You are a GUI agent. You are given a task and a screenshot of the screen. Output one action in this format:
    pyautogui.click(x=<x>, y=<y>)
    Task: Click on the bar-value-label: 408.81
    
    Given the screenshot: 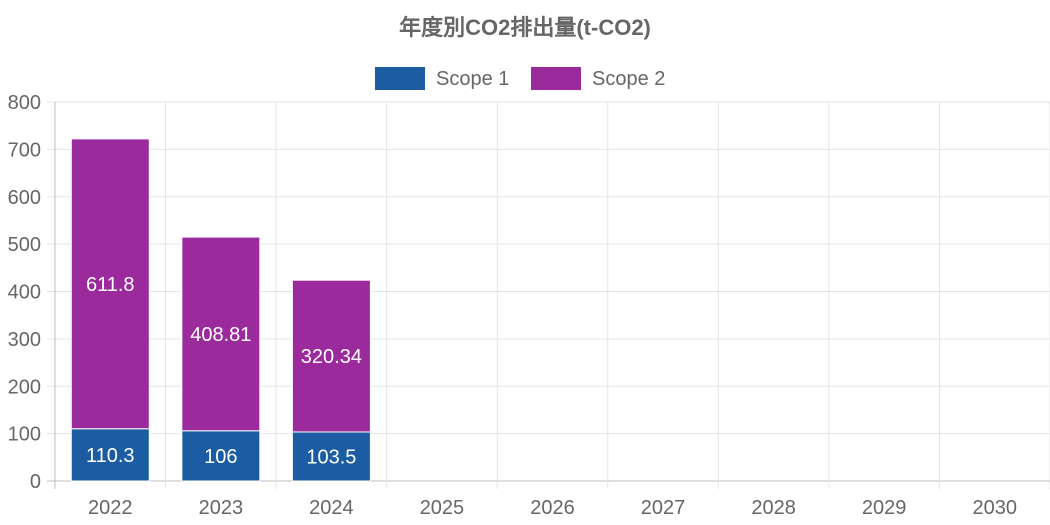 What is the action you would take?
    pyautogui.click(x=220, y=335)
    